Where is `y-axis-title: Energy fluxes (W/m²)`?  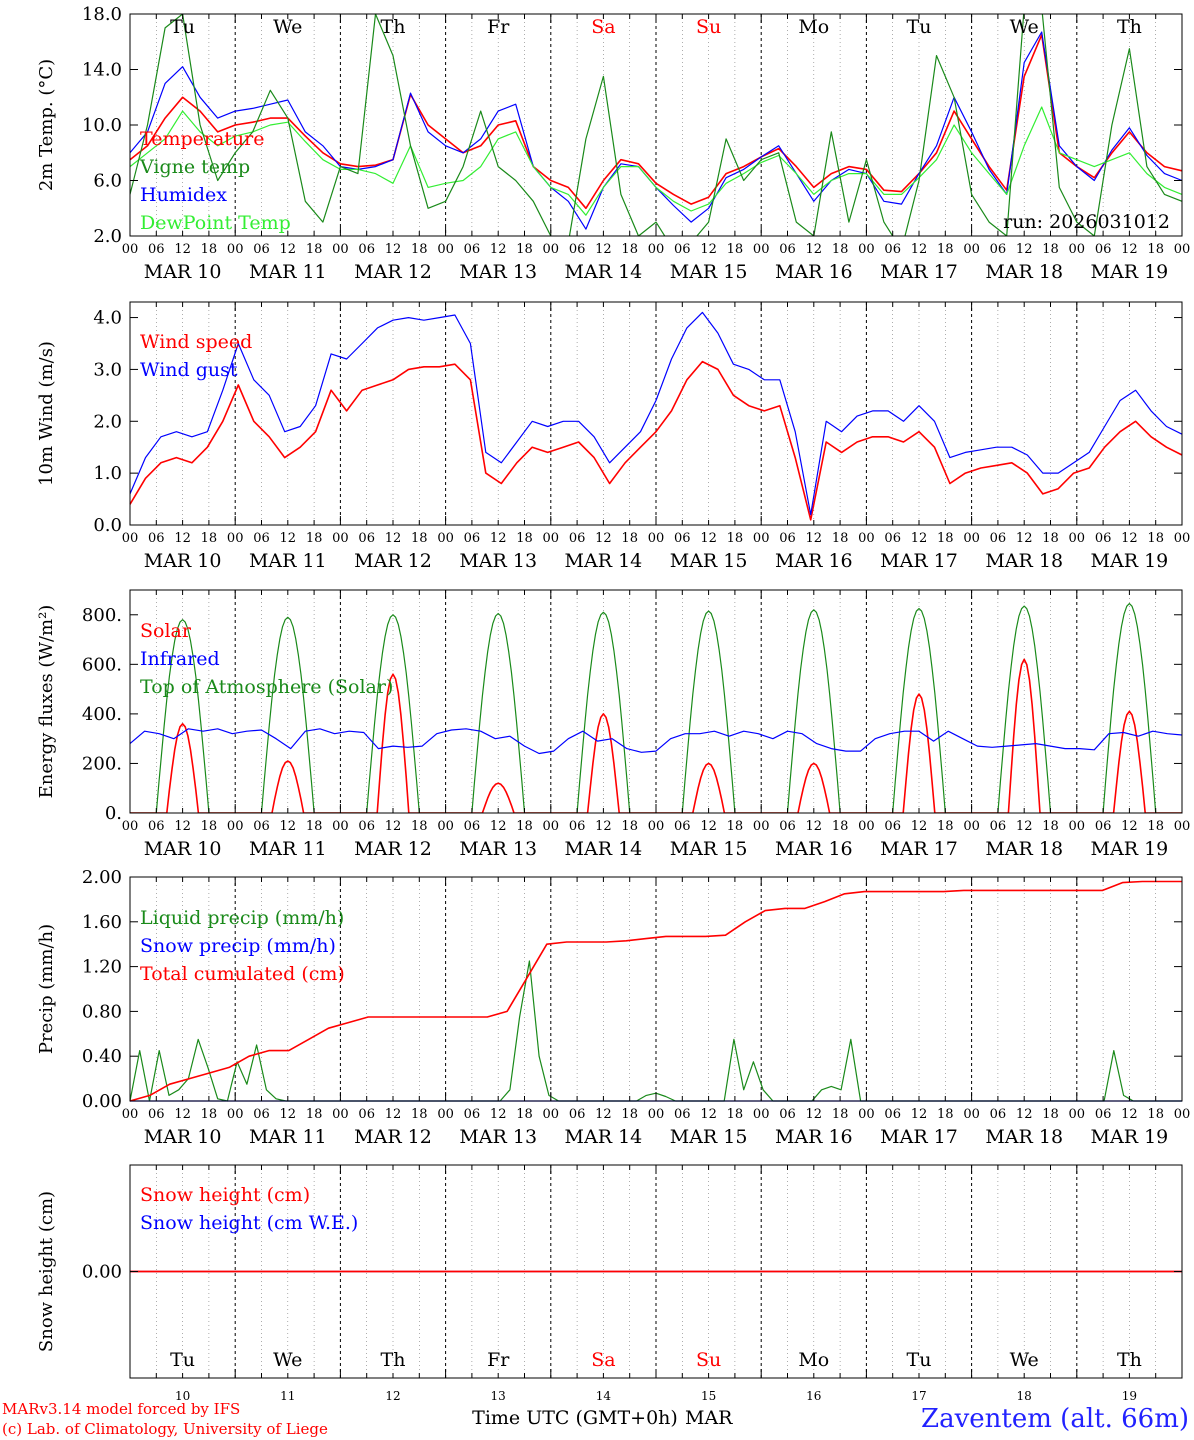
y-axis-title: Energy fluxes (W/m²) is located at coordinates (46, 702).